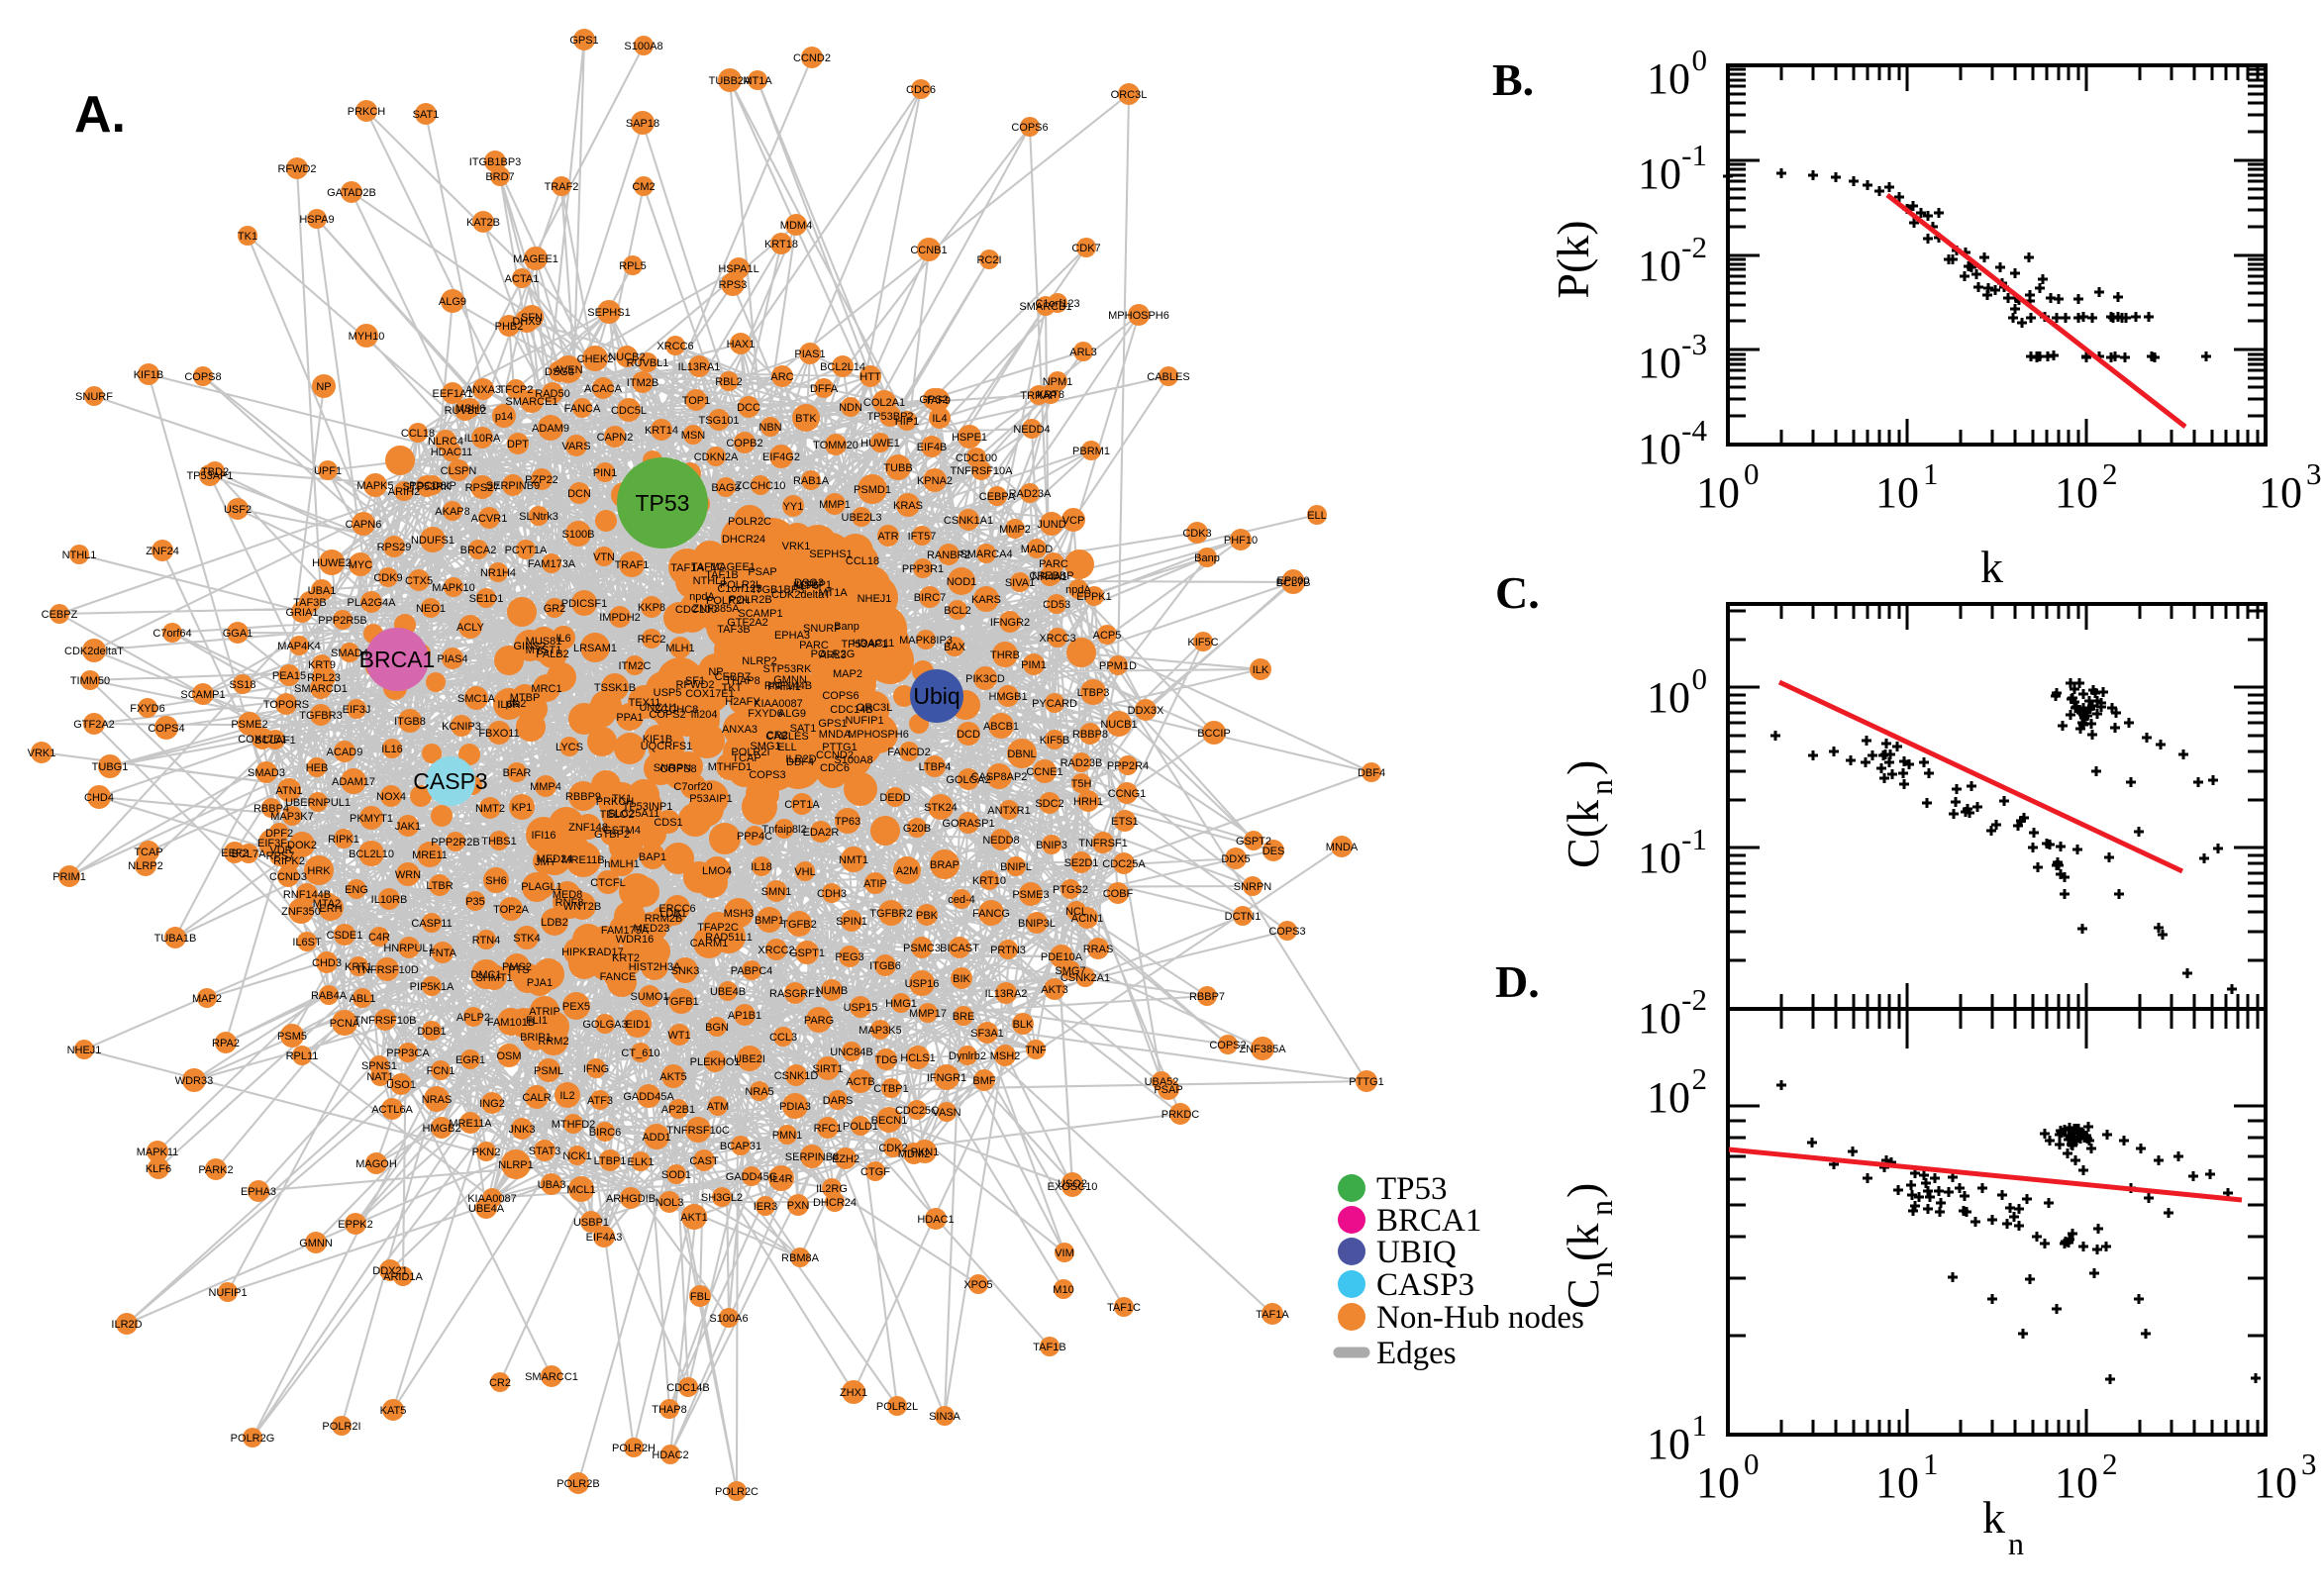 The width and height of the screenshot is (2323, 1596). Describe the element at coordinates (272, 843) in the screenshot. I see `svg-text: EIF3F` at that location.